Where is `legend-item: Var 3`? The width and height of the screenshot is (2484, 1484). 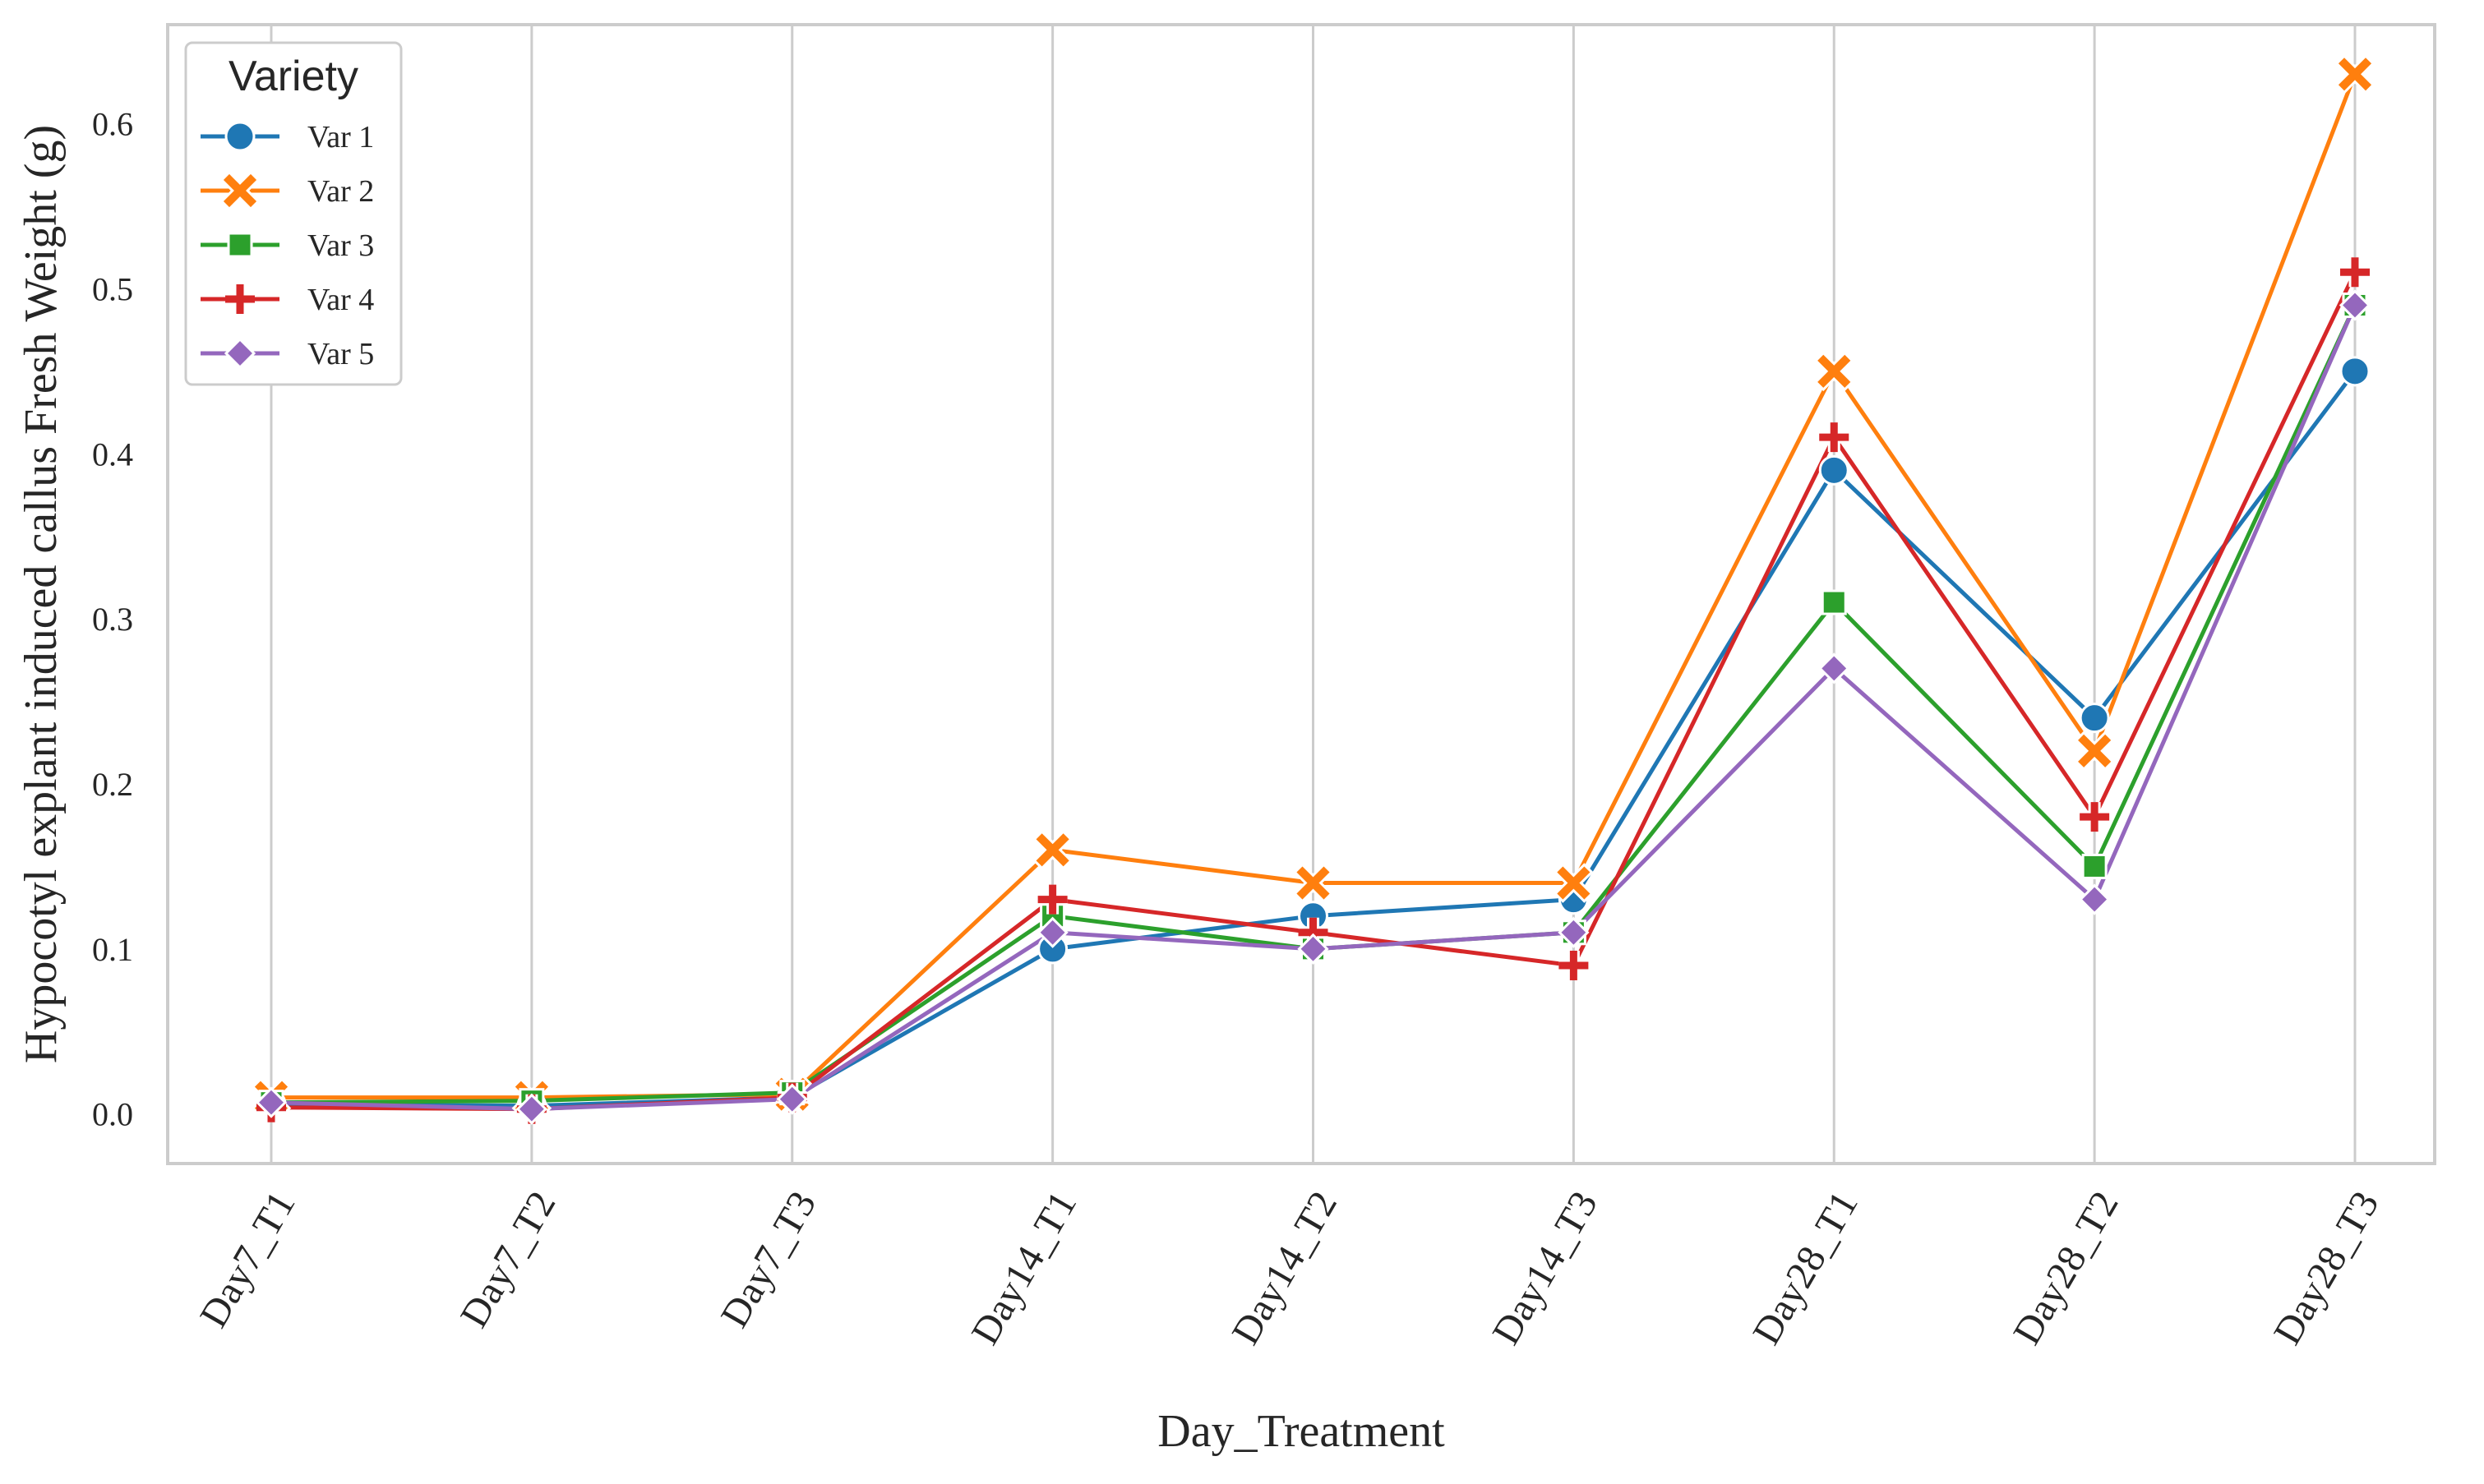
legend-item: Var 3 is located at coordinates (287, 245).